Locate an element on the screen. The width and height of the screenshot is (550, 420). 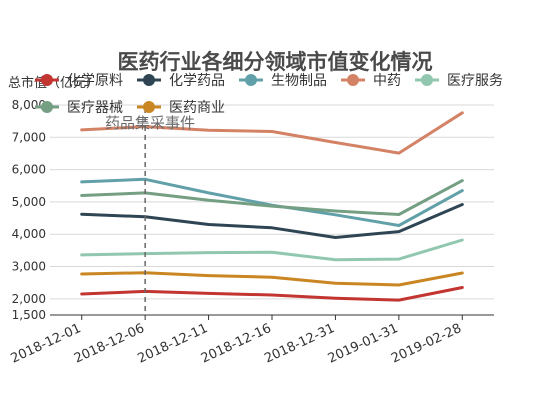
y-tick-label: 1,500 is located at coordinates (29, 315).